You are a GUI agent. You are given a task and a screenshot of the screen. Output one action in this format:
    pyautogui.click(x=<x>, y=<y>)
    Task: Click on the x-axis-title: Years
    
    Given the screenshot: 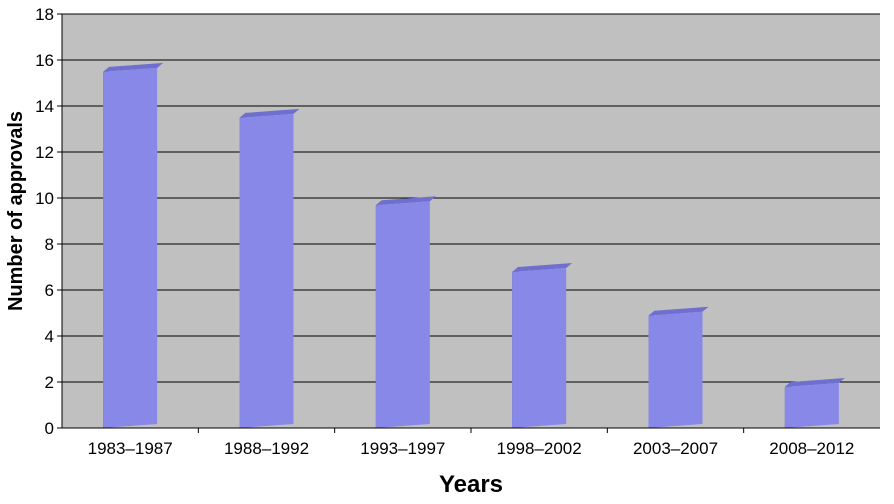 What is the action you would take?
    pyautogui.click(x=471, y=484)
    